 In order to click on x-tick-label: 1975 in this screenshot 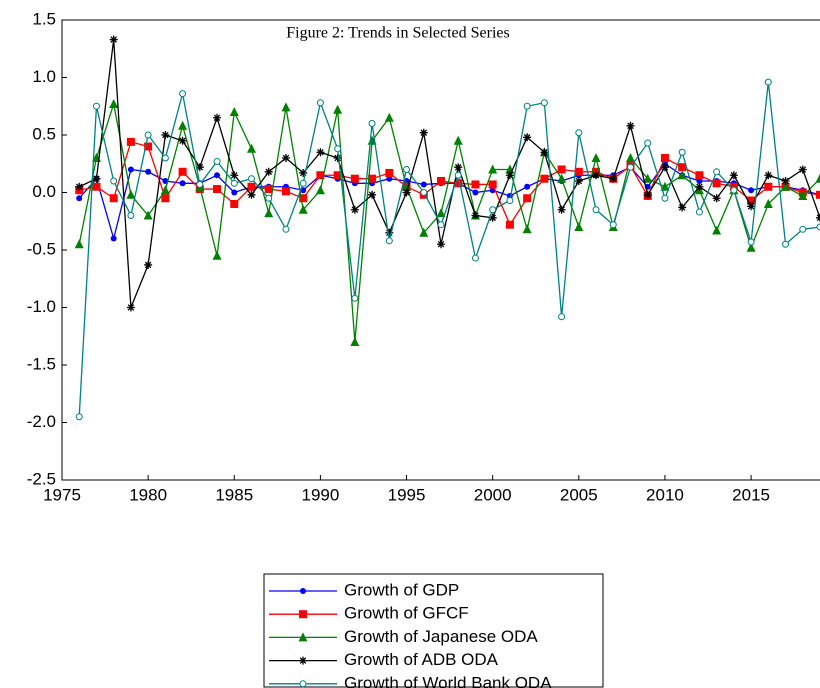, I will do `click(62, 494)`.